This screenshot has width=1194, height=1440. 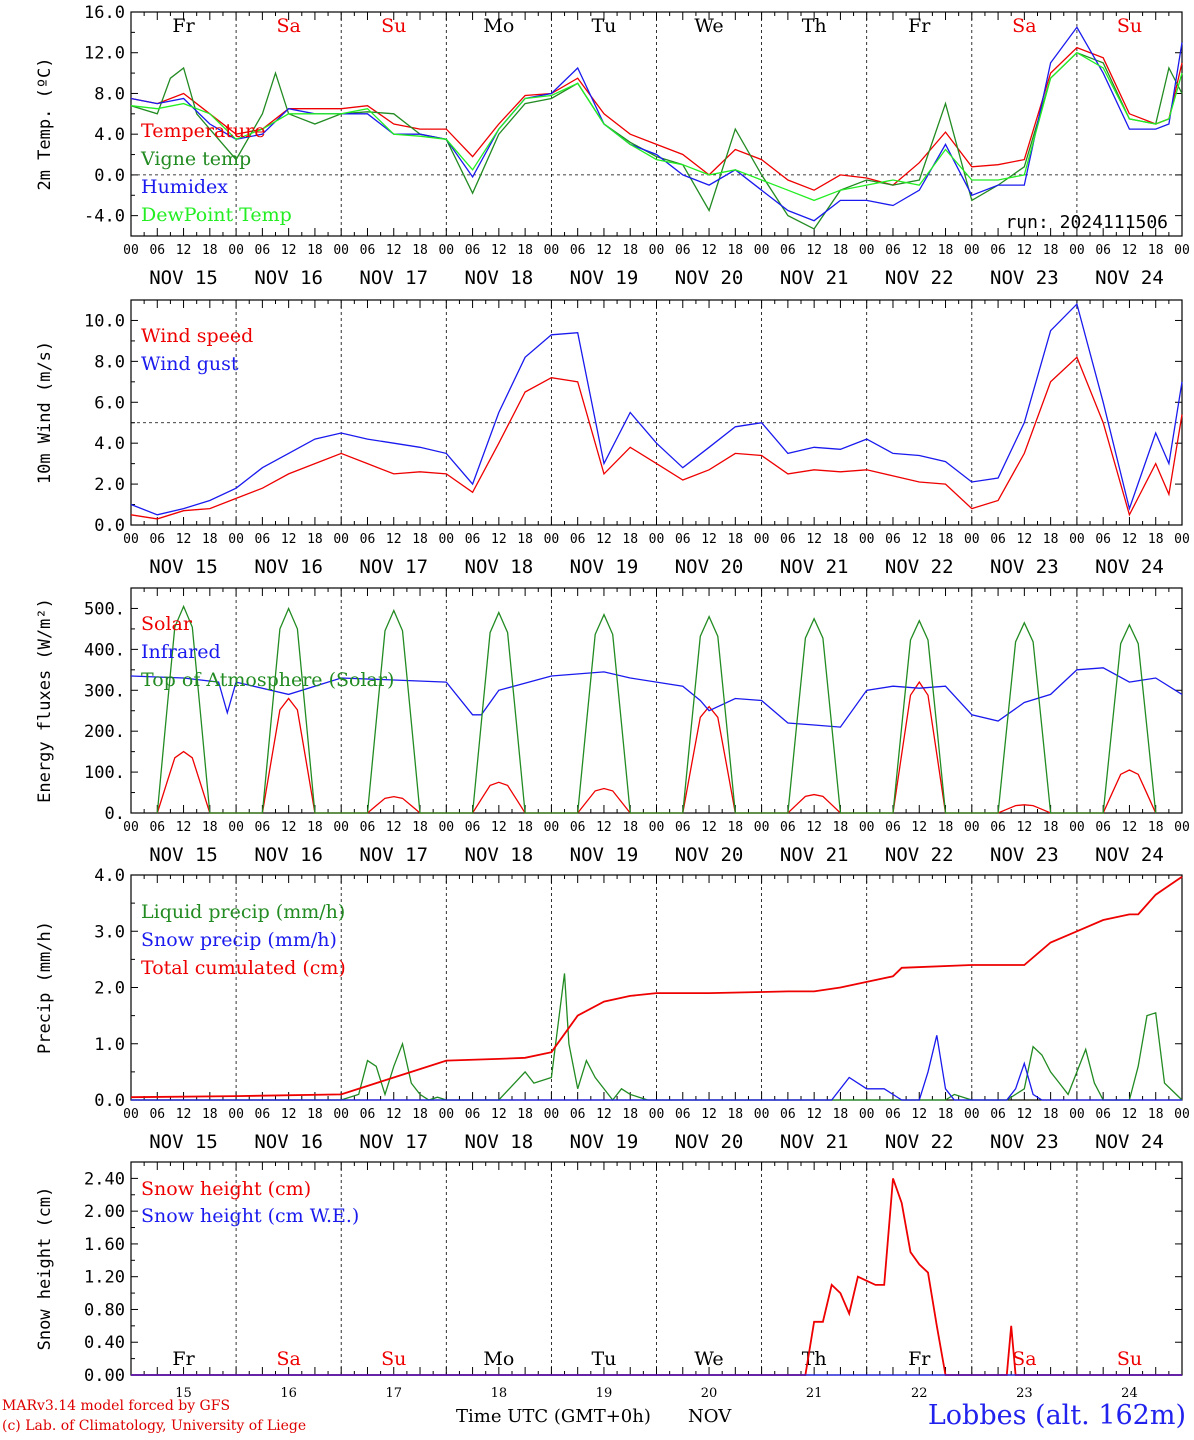 I want to click on weekday-label: Mo, so click(x=498, y=26).